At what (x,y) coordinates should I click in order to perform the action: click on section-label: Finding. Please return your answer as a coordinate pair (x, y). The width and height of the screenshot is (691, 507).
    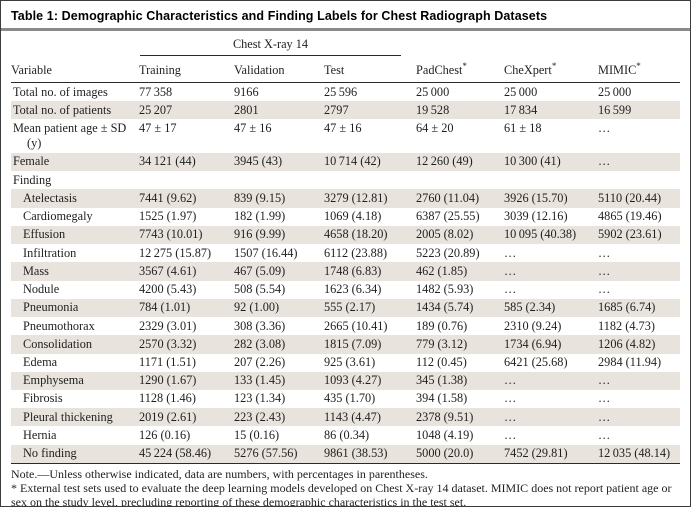
    Looking at the image, I should click on (32, 179).